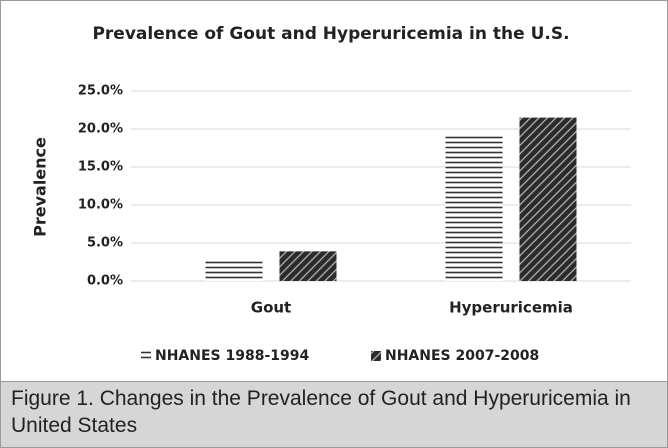 The image size is (668, 448). Describe the element at coordinates (105, 243) in the screenshot. I see `y-tick-label: 5.0%` at that location.